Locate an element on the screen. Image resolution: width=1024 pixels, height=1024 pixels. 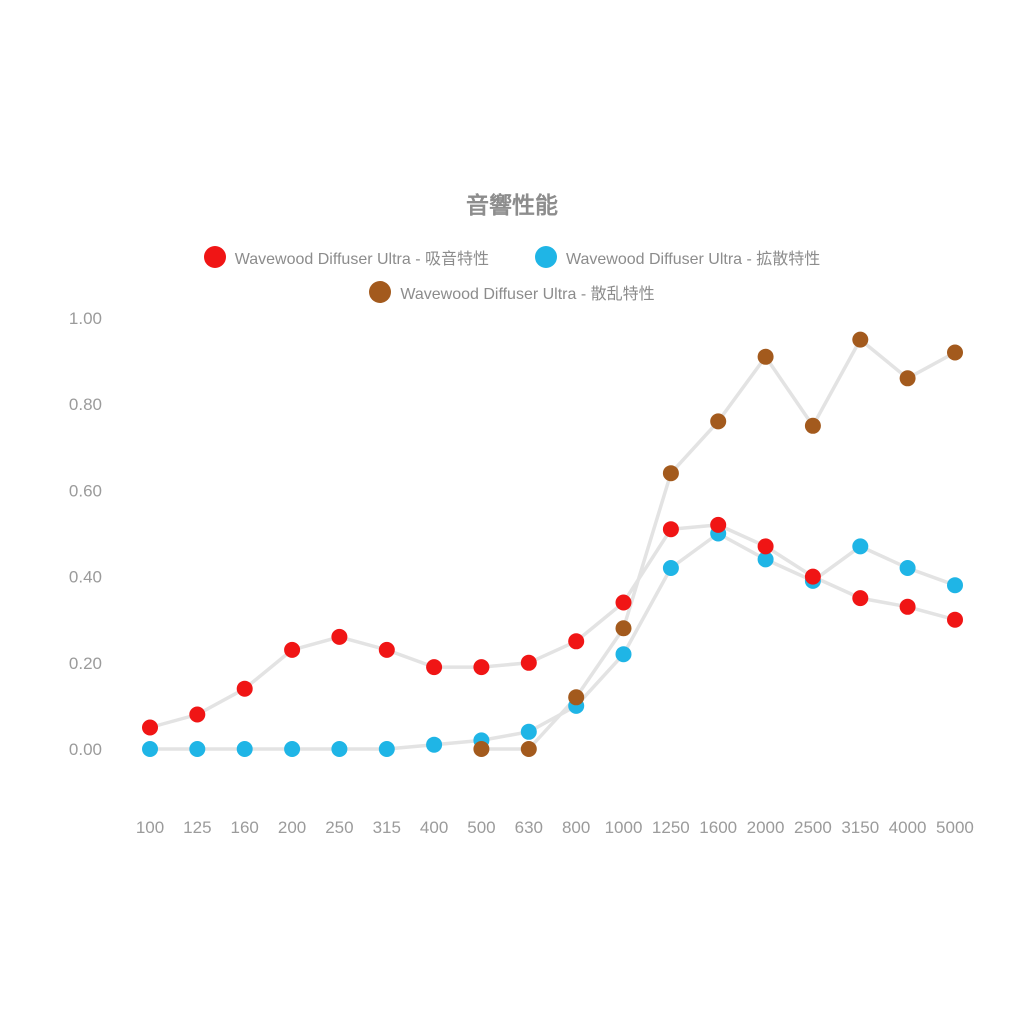
x-tick-200: 200 is located at coordinates (292, 827).